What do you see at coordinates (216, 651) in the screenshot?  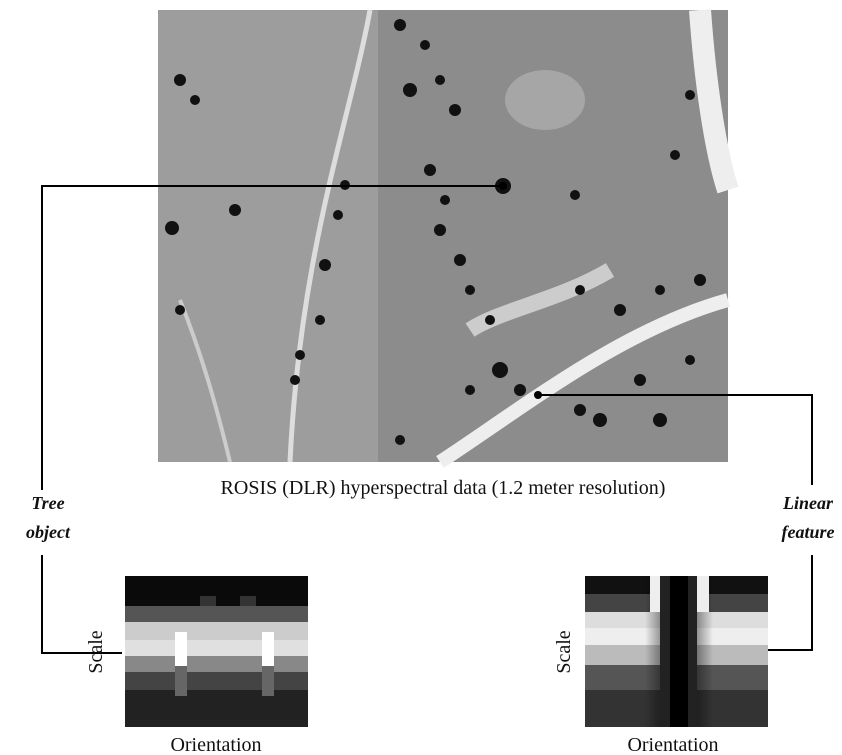 I see `left-feature-grid` at bounding box center [216, 651].